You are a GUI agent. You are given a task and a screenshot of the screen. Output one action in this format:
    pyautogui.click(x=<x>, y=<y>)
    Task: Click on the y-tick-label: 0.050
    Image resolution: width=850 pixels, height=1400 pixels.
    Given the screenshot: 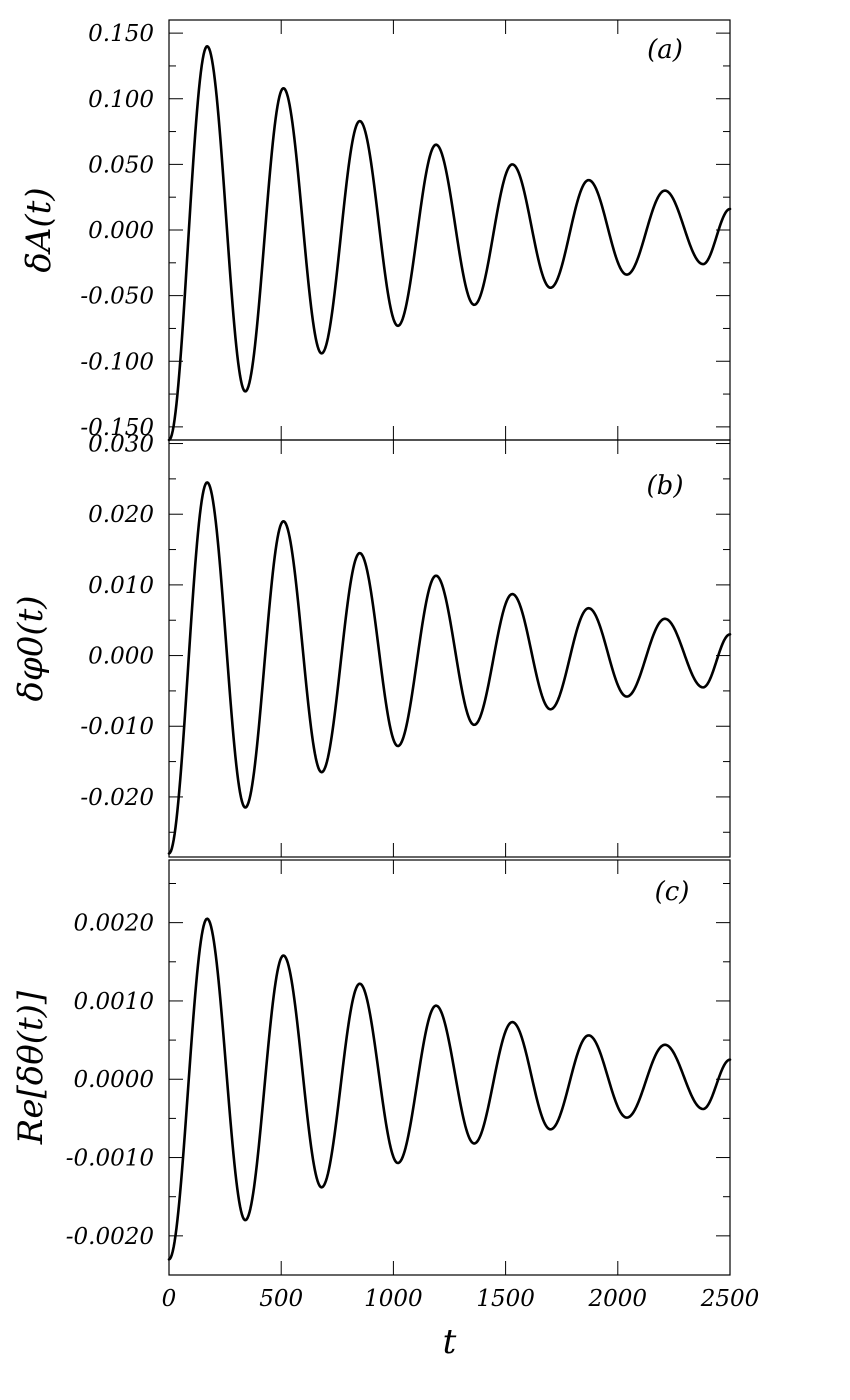 What is the action you would take?
    pyautogui.click(x=121, y=165)
    